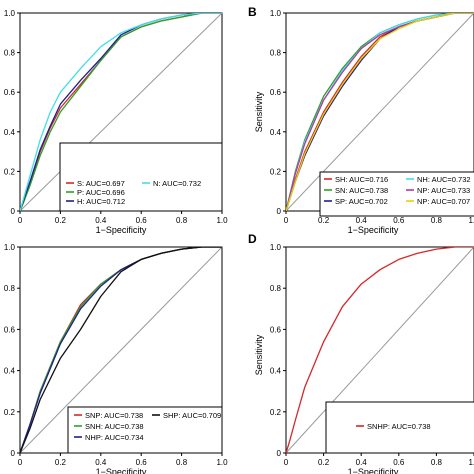 The width and height of the screenshot is (474, 474). I want to click on legend-entry: NP: AUC=0.733, so click(443, 190).